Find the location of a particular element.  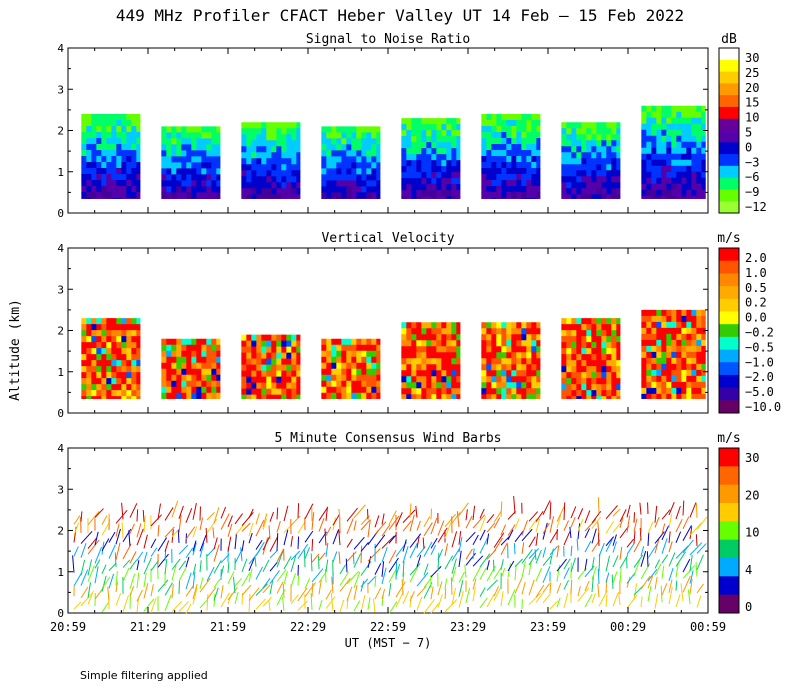

x-tick-label: 23:29 is located at coordinates (468, 627).